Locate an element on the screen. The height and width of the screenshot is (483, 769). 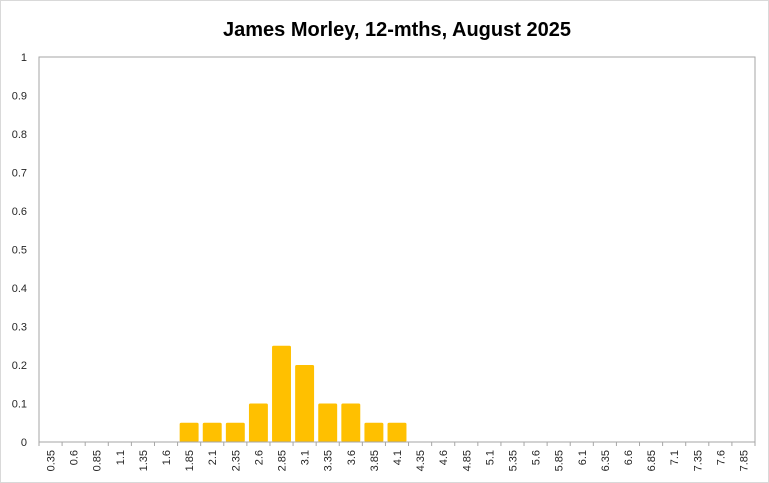
x-tick-label: 4.6 is located at coordinates (444, 457).